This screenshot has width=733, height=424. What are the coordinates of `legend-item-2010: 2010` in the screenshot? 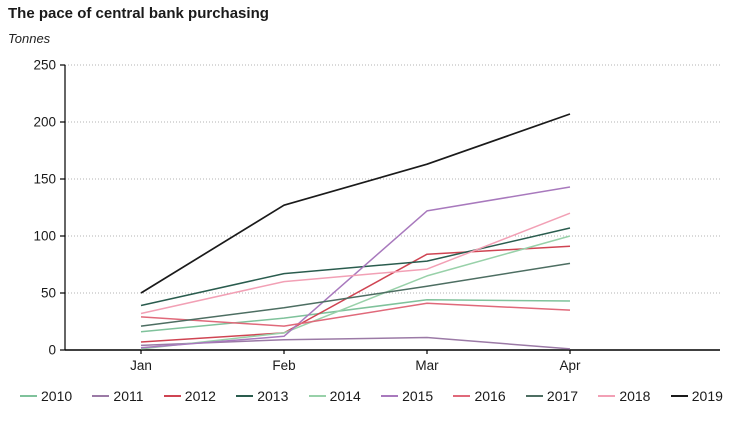 It's located at (46, 396).